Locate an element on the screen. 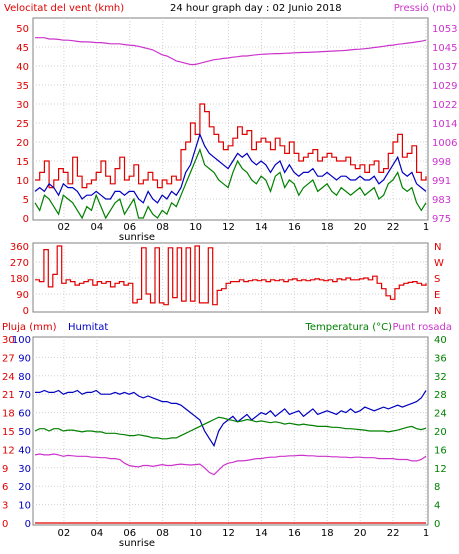  pressure-tick-label: 983 is located at coordinates (441, 200).